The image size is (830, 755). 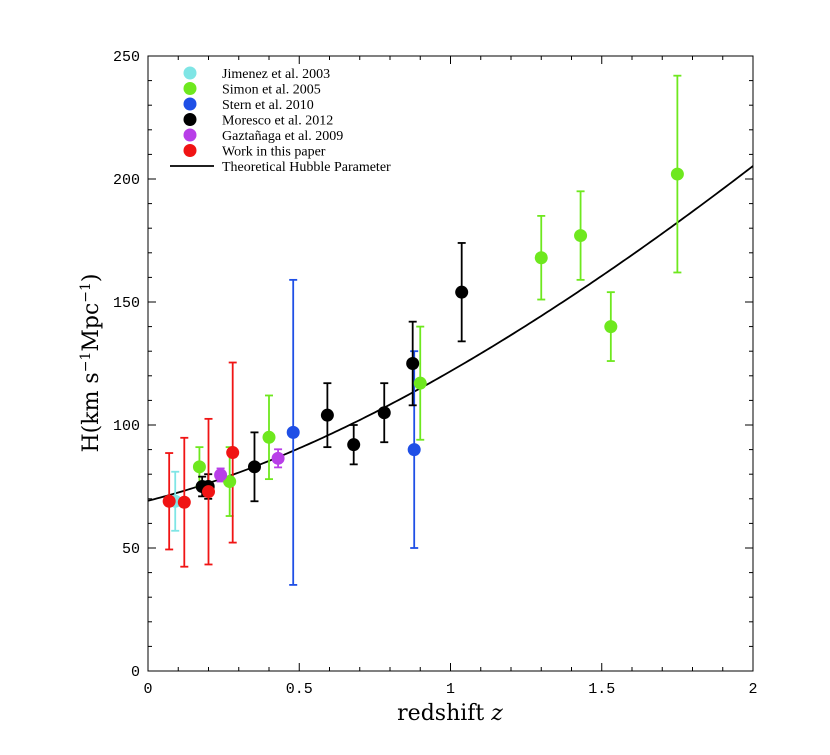 What do you see at coordinates (299, 689) in the screenshot?
I see `x-tick-label: 0.5` at bounding box center [299, 689].